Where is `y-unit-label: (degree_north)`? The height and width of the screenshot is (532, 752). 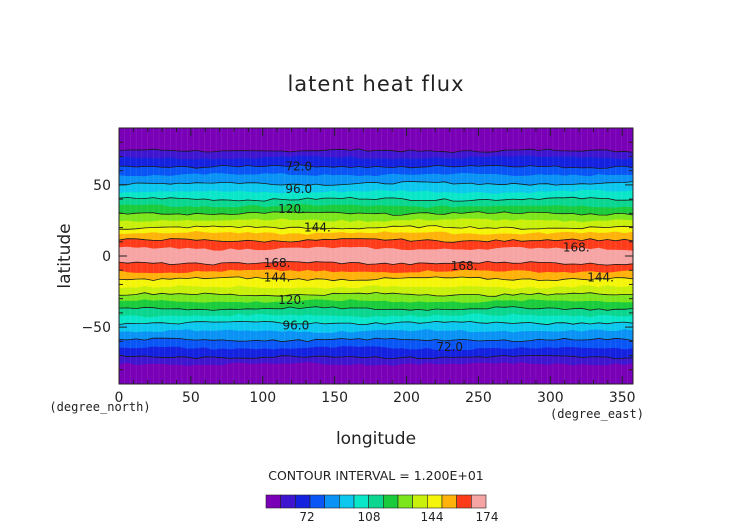
y-unit-label: (degree_north) is located at coordinates (99, 407).